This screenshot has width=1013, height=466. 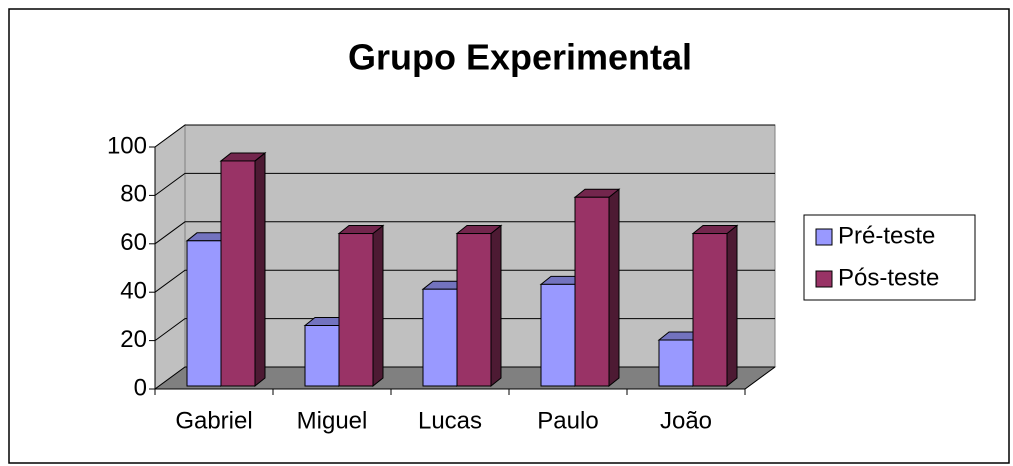 I want to click on x-tick-label: Paulo, so click(x=567, y=420).